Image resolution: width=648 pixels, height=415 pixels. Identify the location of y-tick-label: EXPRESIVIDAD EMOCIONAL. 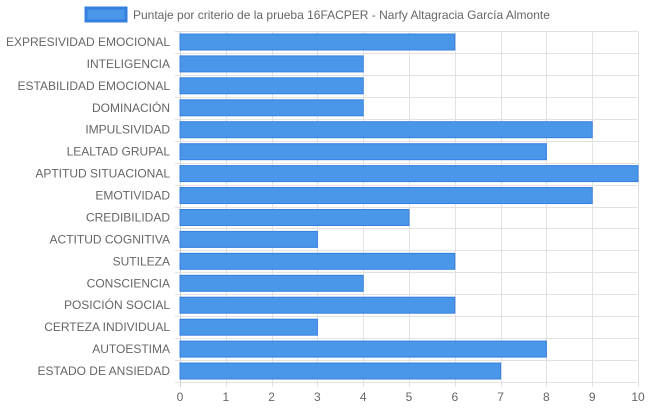
(88, 42).